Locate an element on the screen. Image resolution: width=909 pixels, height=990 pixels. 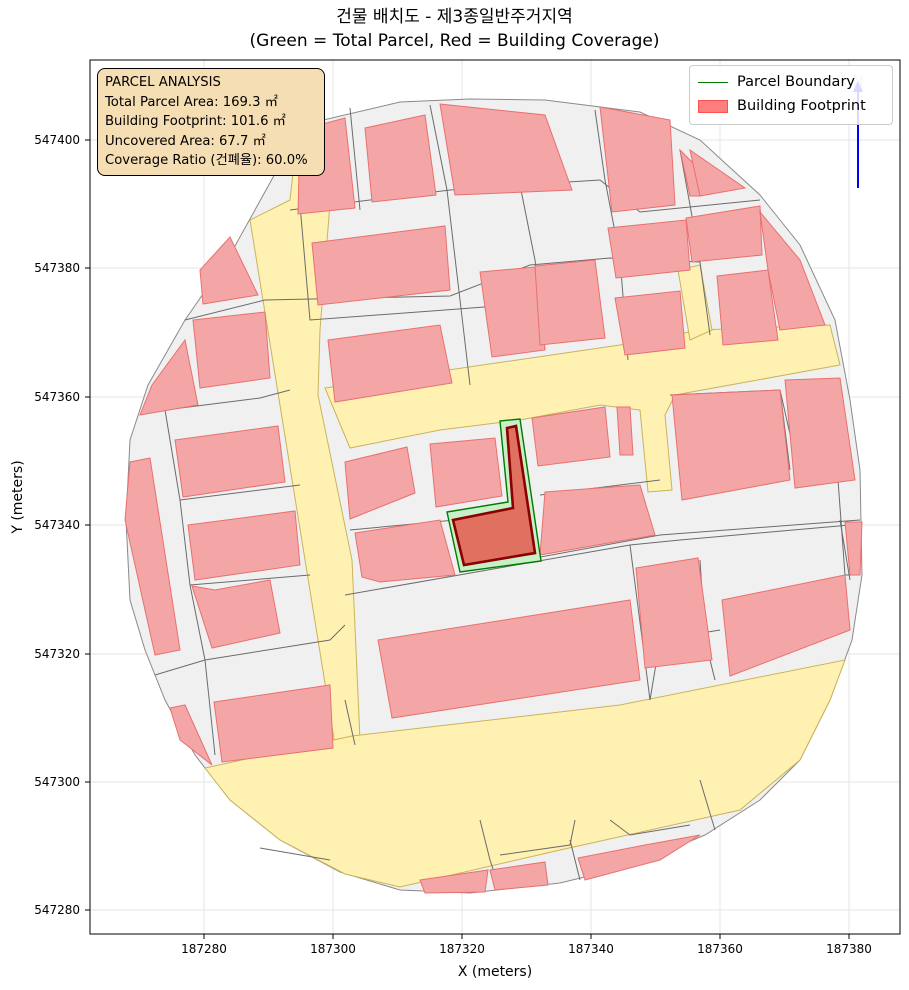
x-ticks is located at coordinates (526, 936).